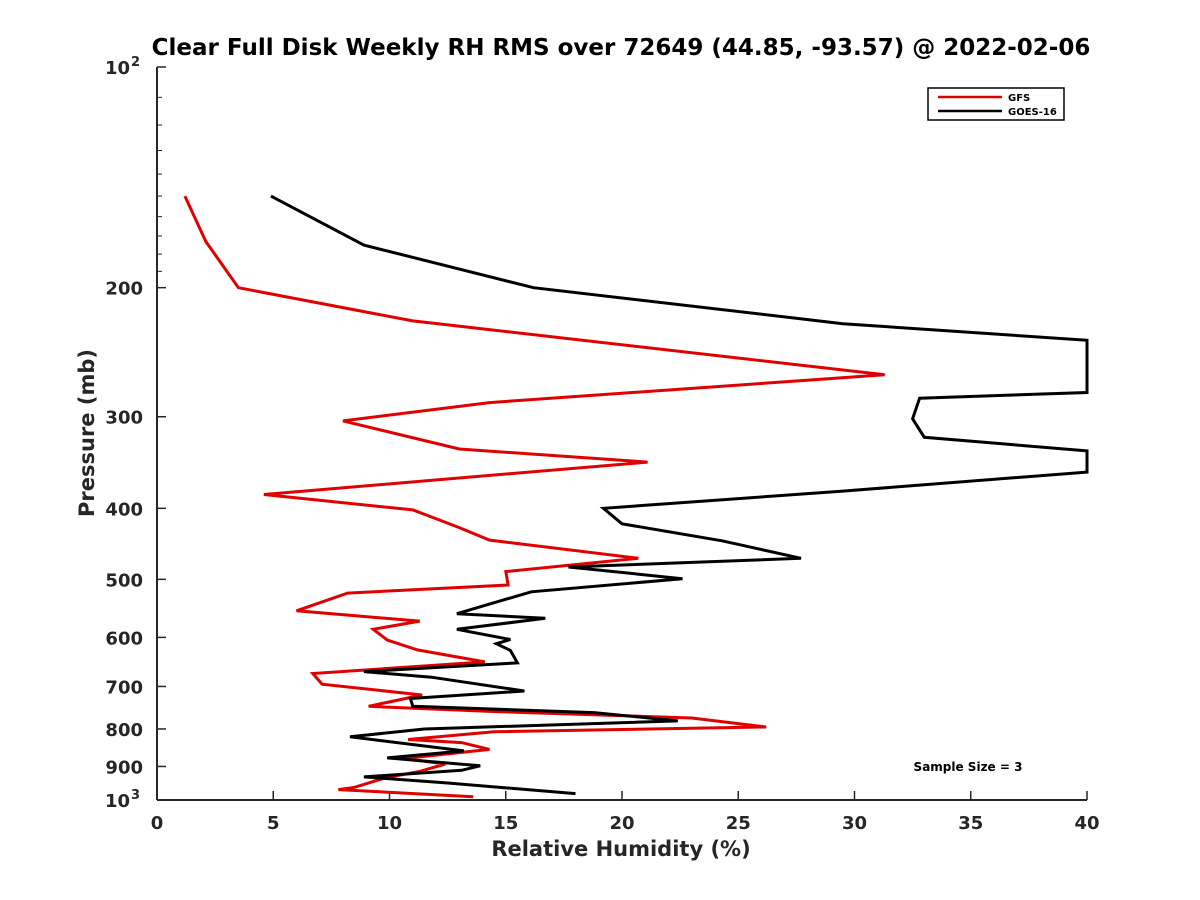 This screenshot has width=1200, height=900. Describe the element at coordinates (1032, 112) in the screenshot. I see `legend-label-goes16: GOES-16` at that location.